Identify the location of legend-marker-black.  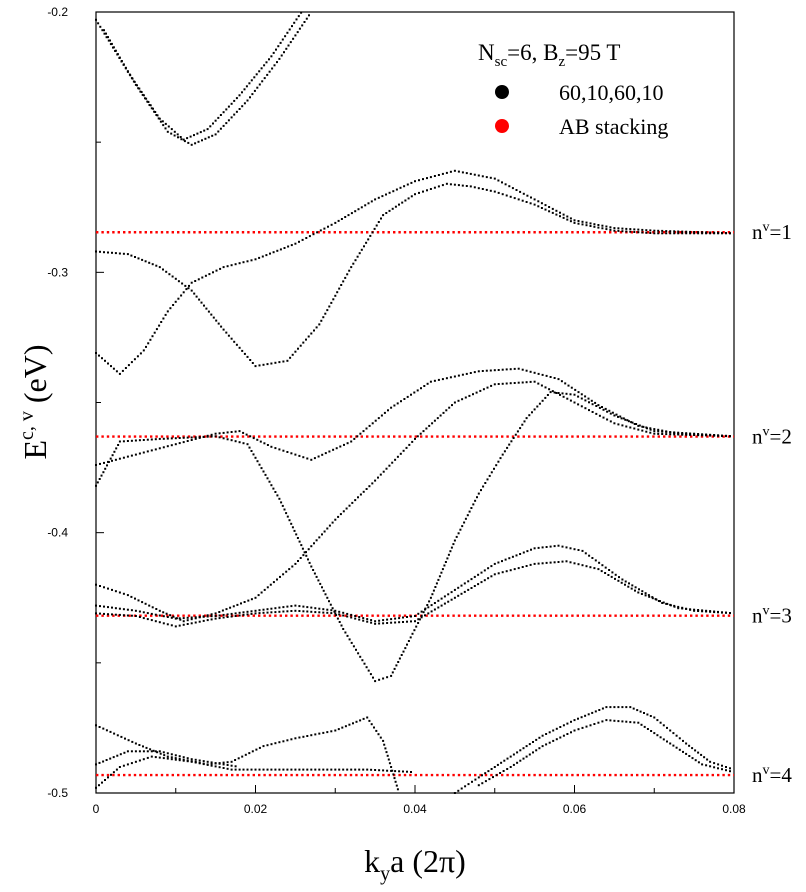
(502, 92).